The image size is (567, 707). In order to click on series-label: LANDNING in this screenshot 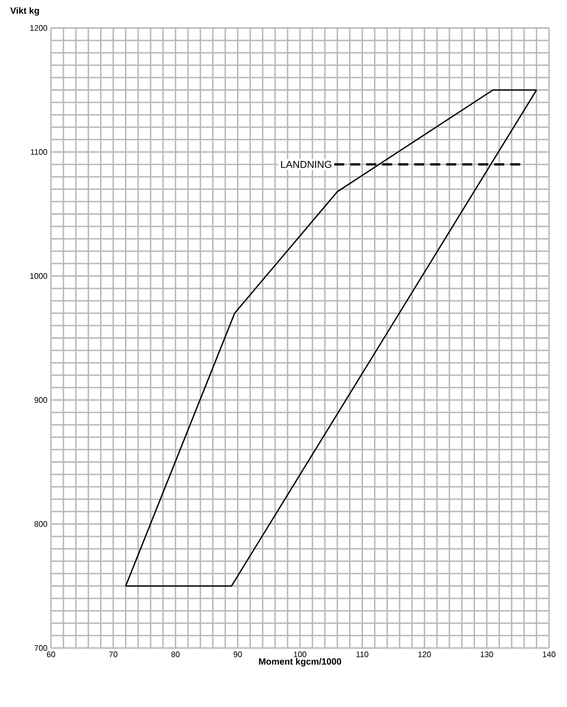, I will do `click(306, 164)`.